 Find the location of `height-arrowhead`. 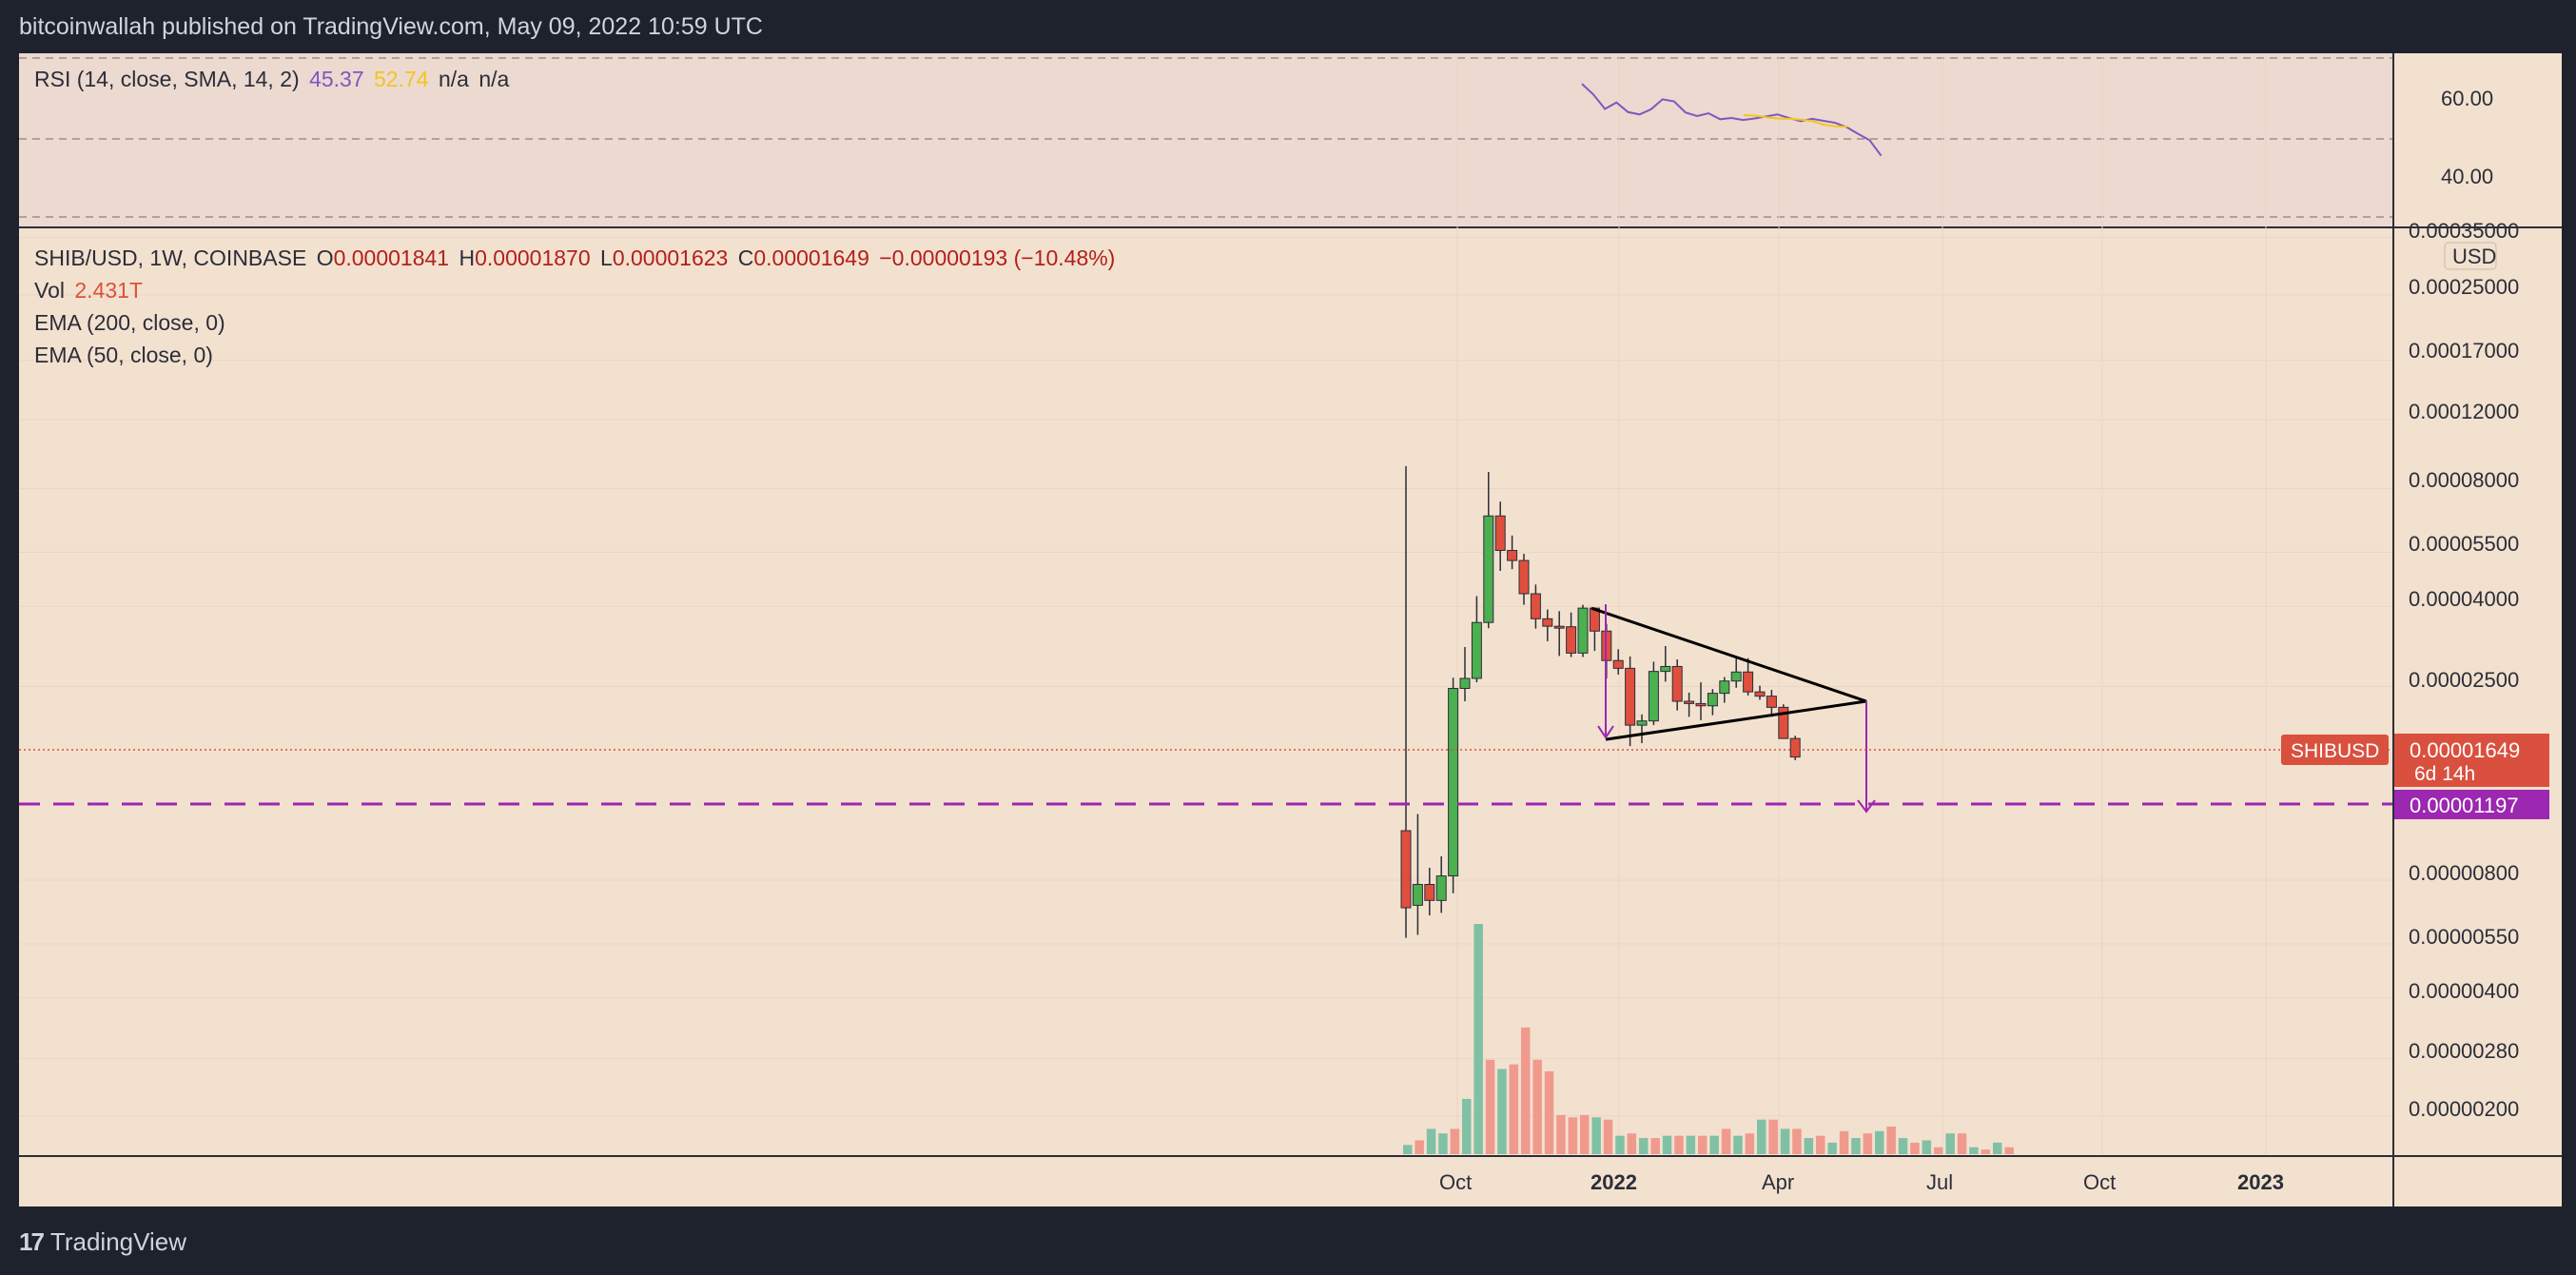

height-arrowhead is located at coordinates (1605, 732).